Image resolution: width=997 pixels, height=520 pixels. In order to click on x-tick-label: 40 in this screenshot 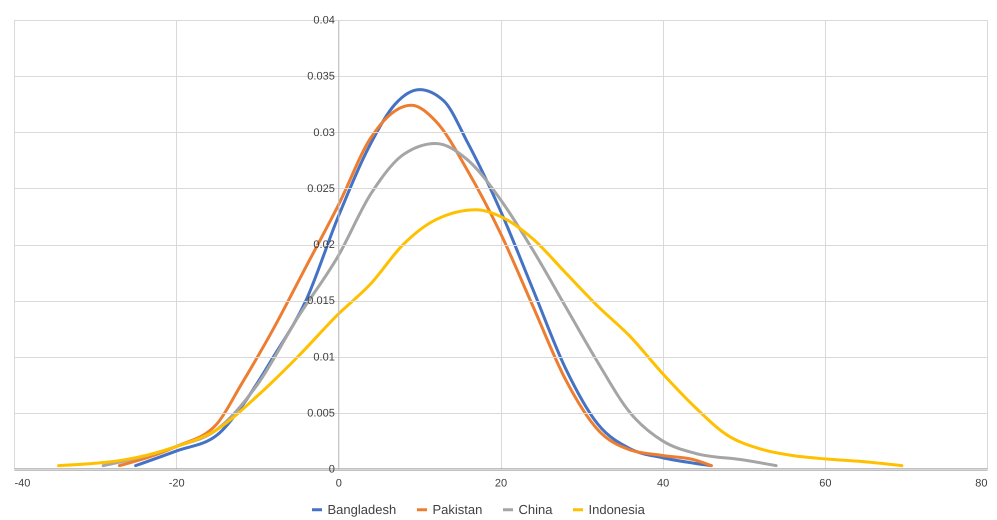, I will do `click(663, 484)`.